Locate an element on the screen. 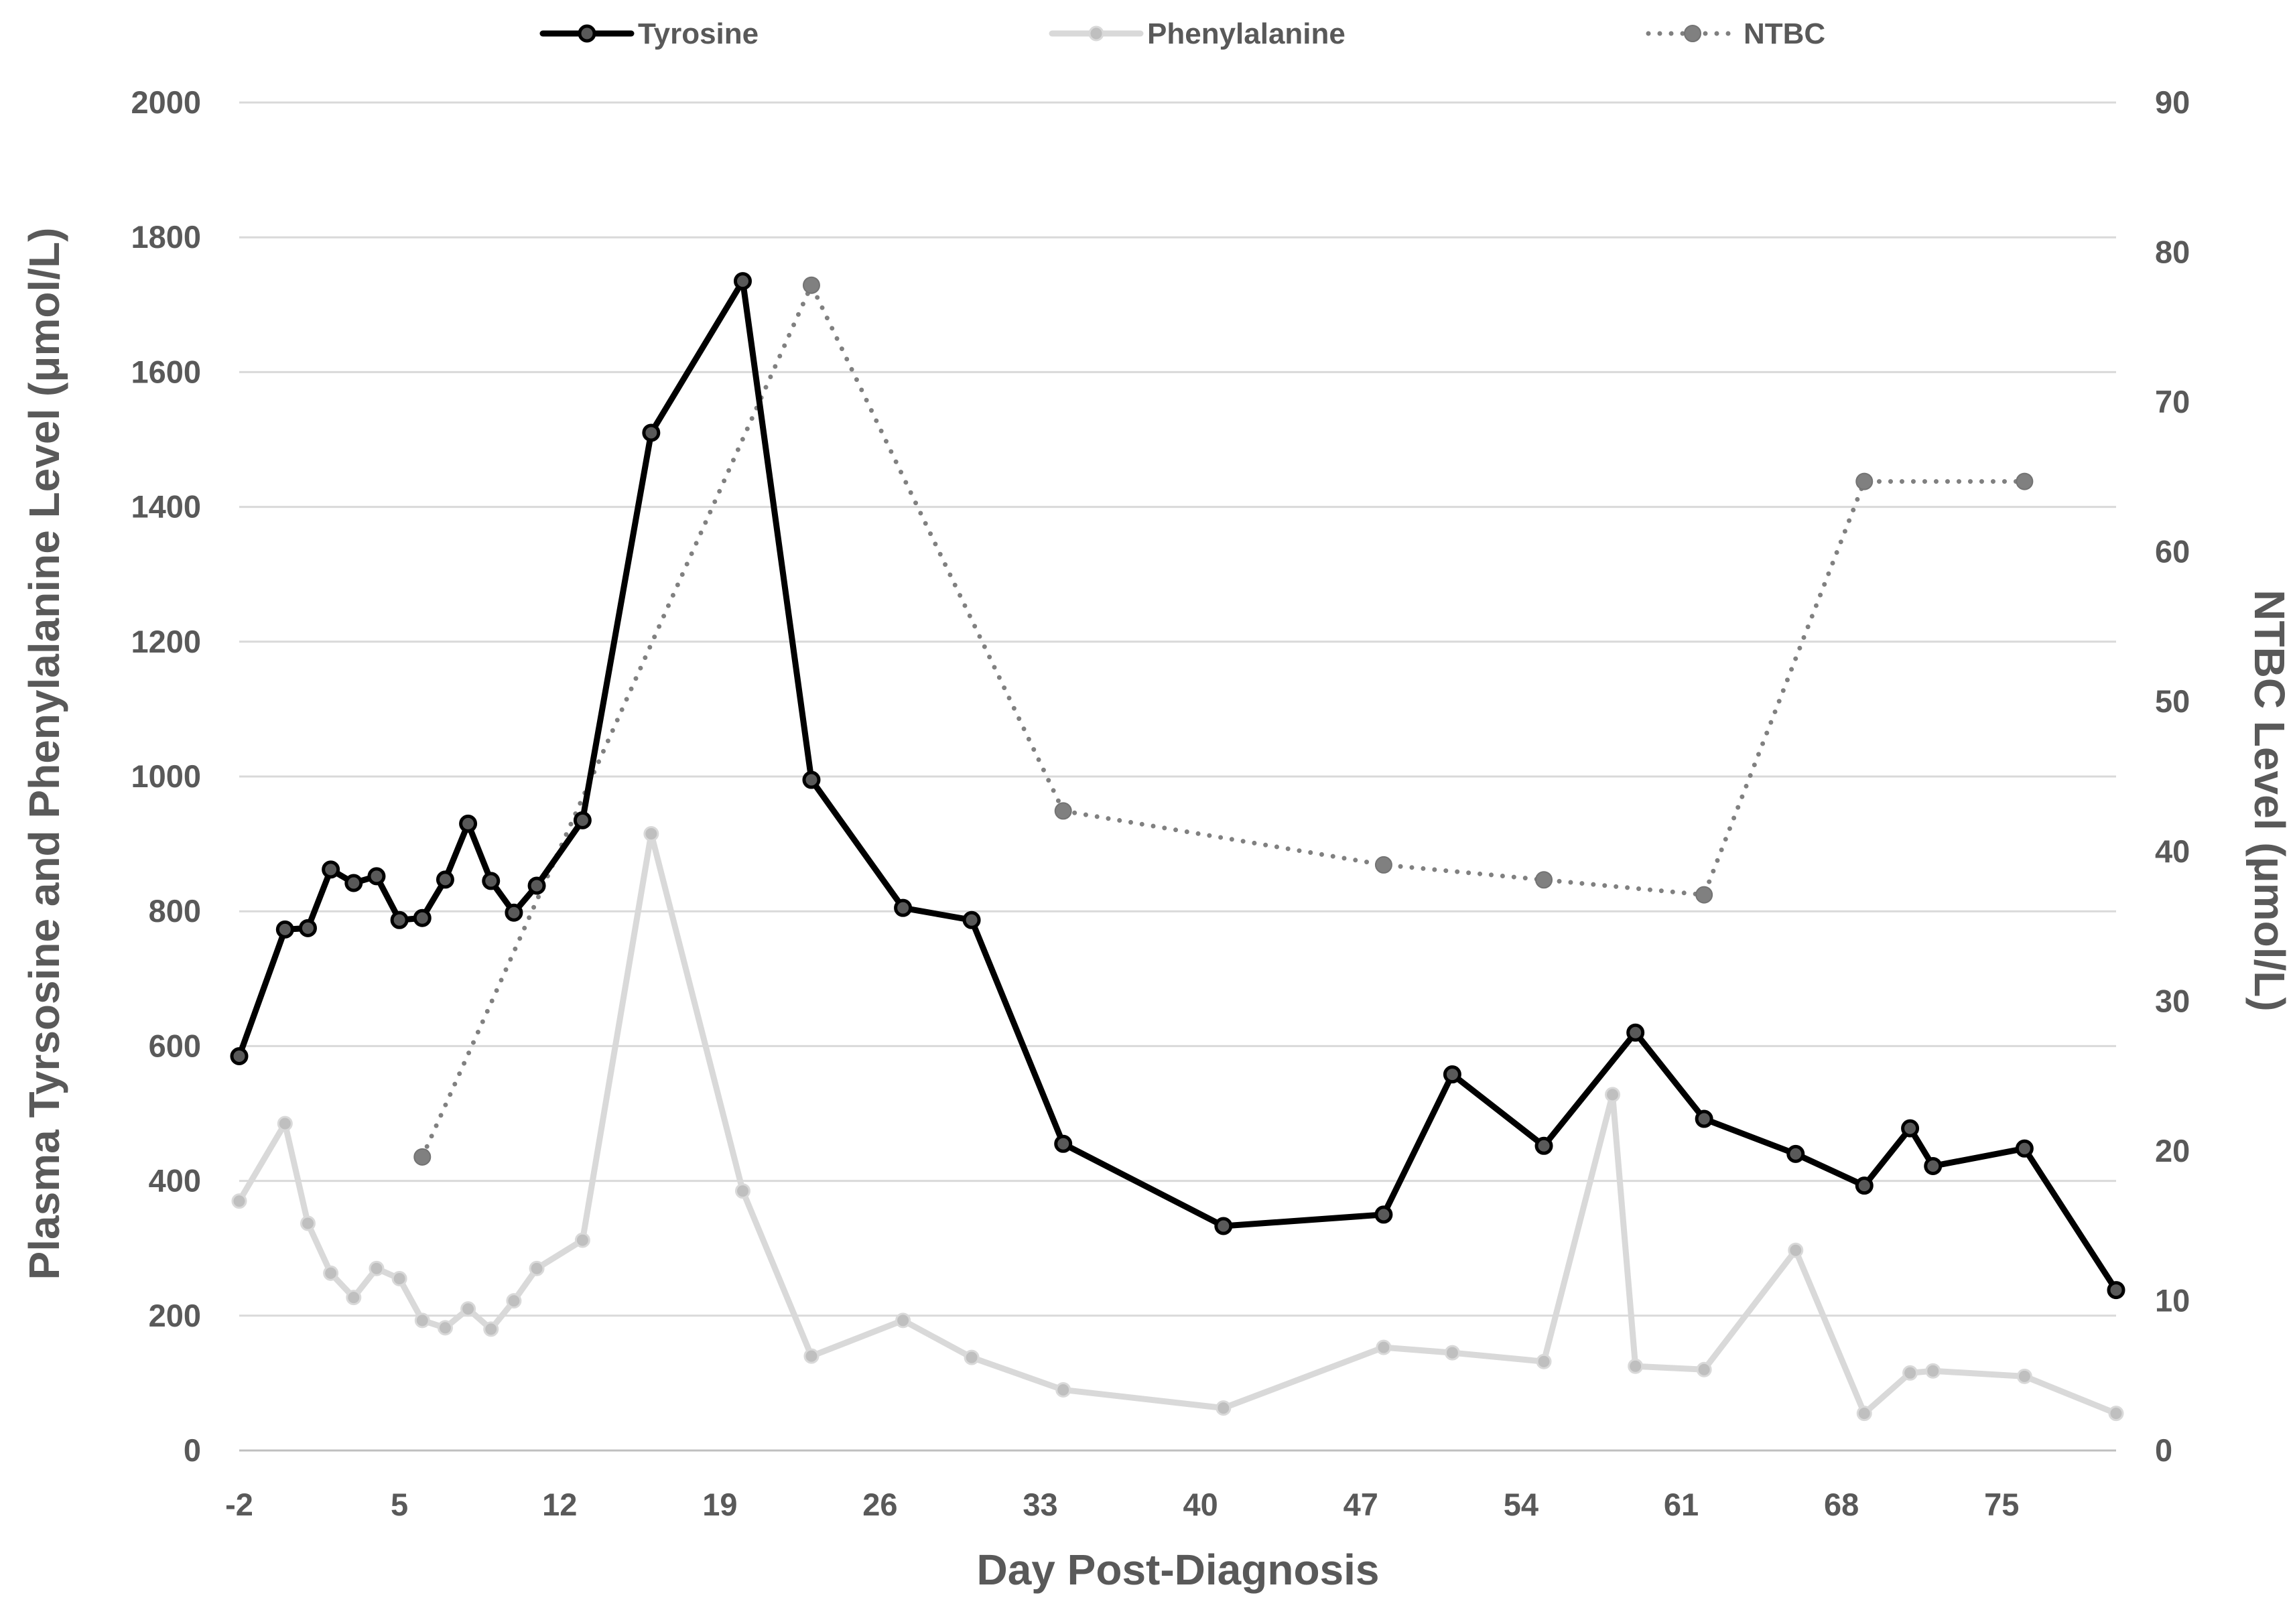 The height and width of the screenshot is (1624, 2295). right-axis-tick-labels: 0 10 20 30 40 50 60 70 80 90 is located at coordinates (2172, 776).